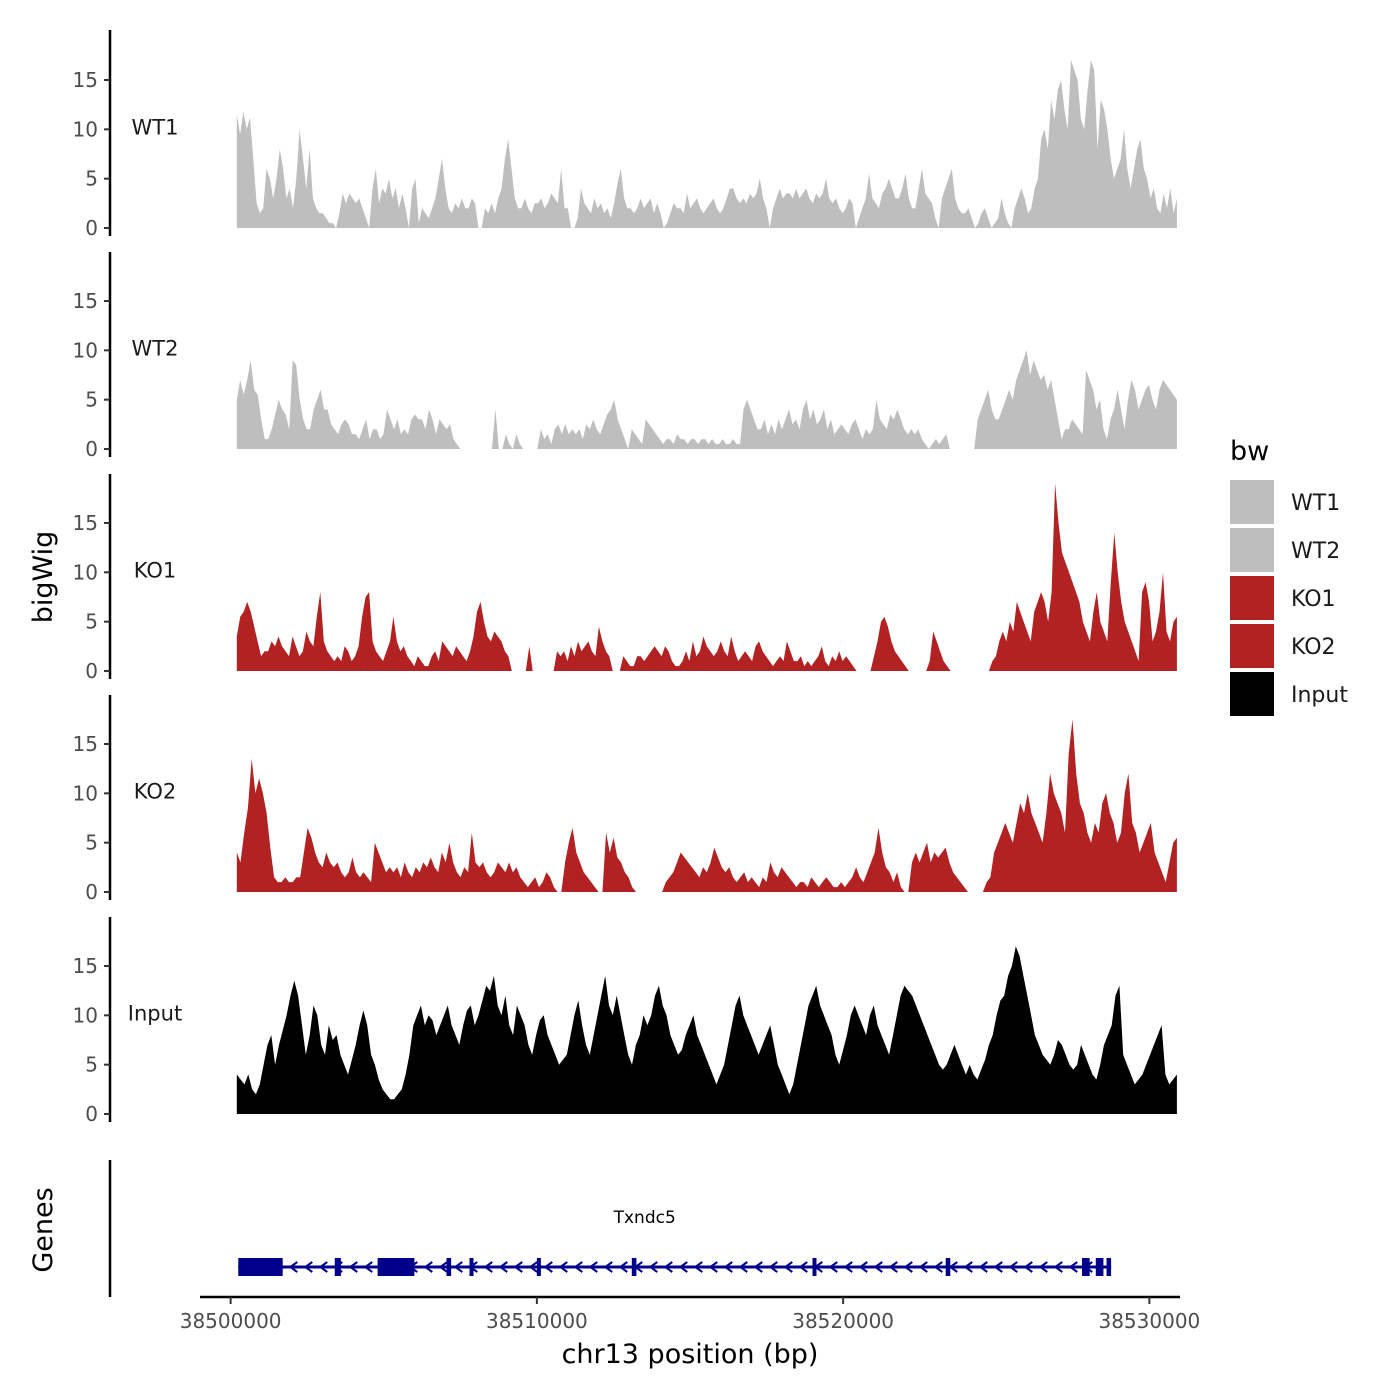  I want to click on legend-label-ko2: KO2, so click(1313, 647).